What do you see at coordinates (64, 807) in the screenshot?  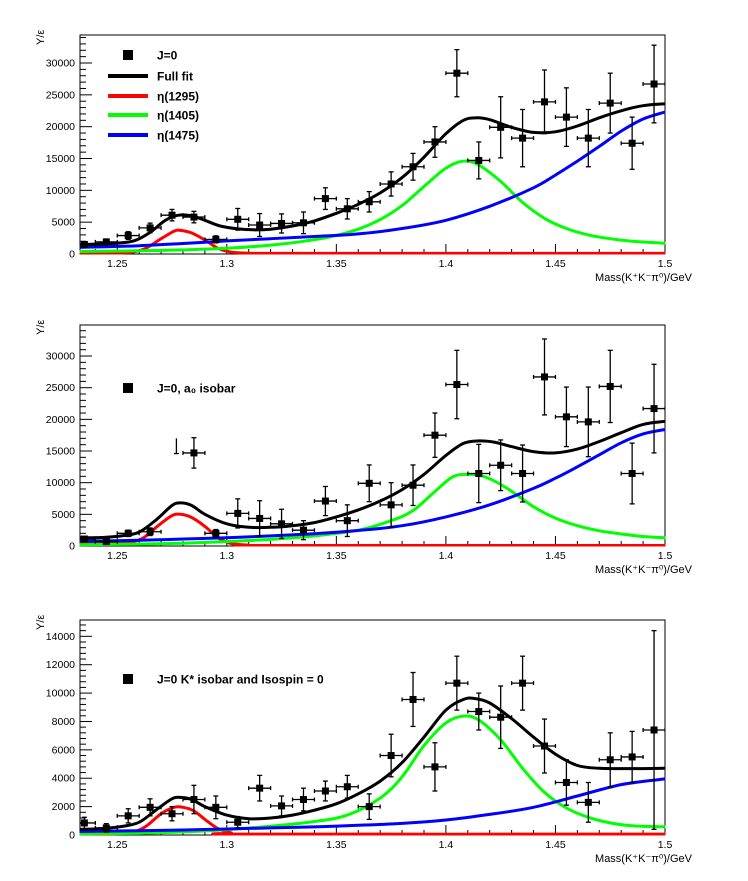 I see `y-tick-label: 2000` at bounding box center [64, 807].